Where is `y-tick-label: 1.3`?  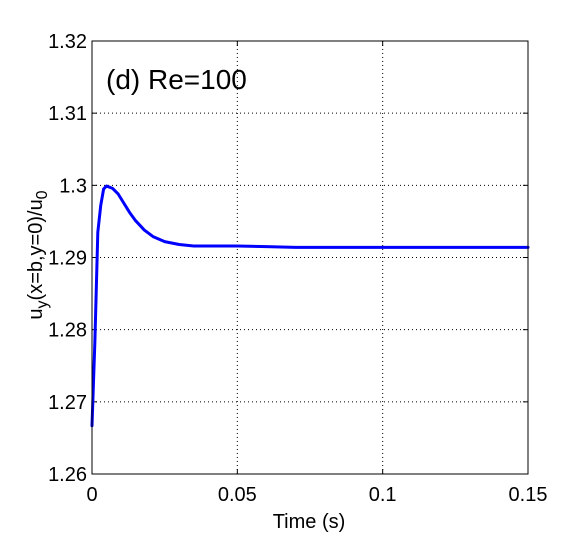
y-tick-label: 1.3 is located at coordinates (73, 186).